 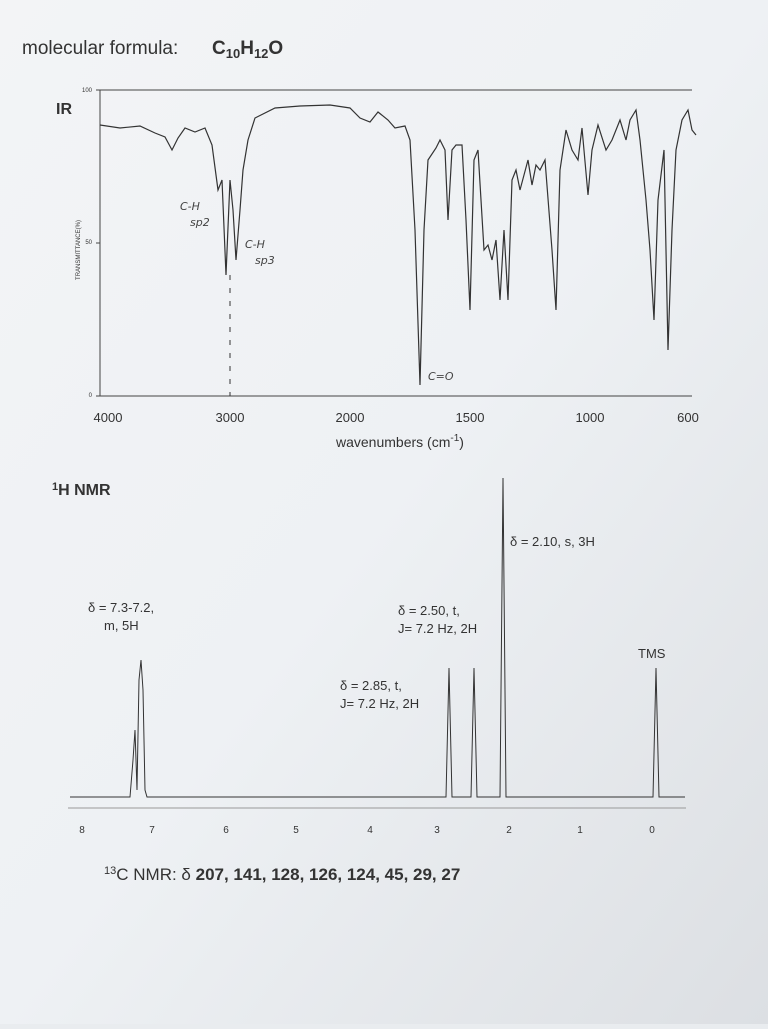 I want to click on ir-x-ticks: 4000 3000 2000 1500 1000 600, so click(x=396, y=417).